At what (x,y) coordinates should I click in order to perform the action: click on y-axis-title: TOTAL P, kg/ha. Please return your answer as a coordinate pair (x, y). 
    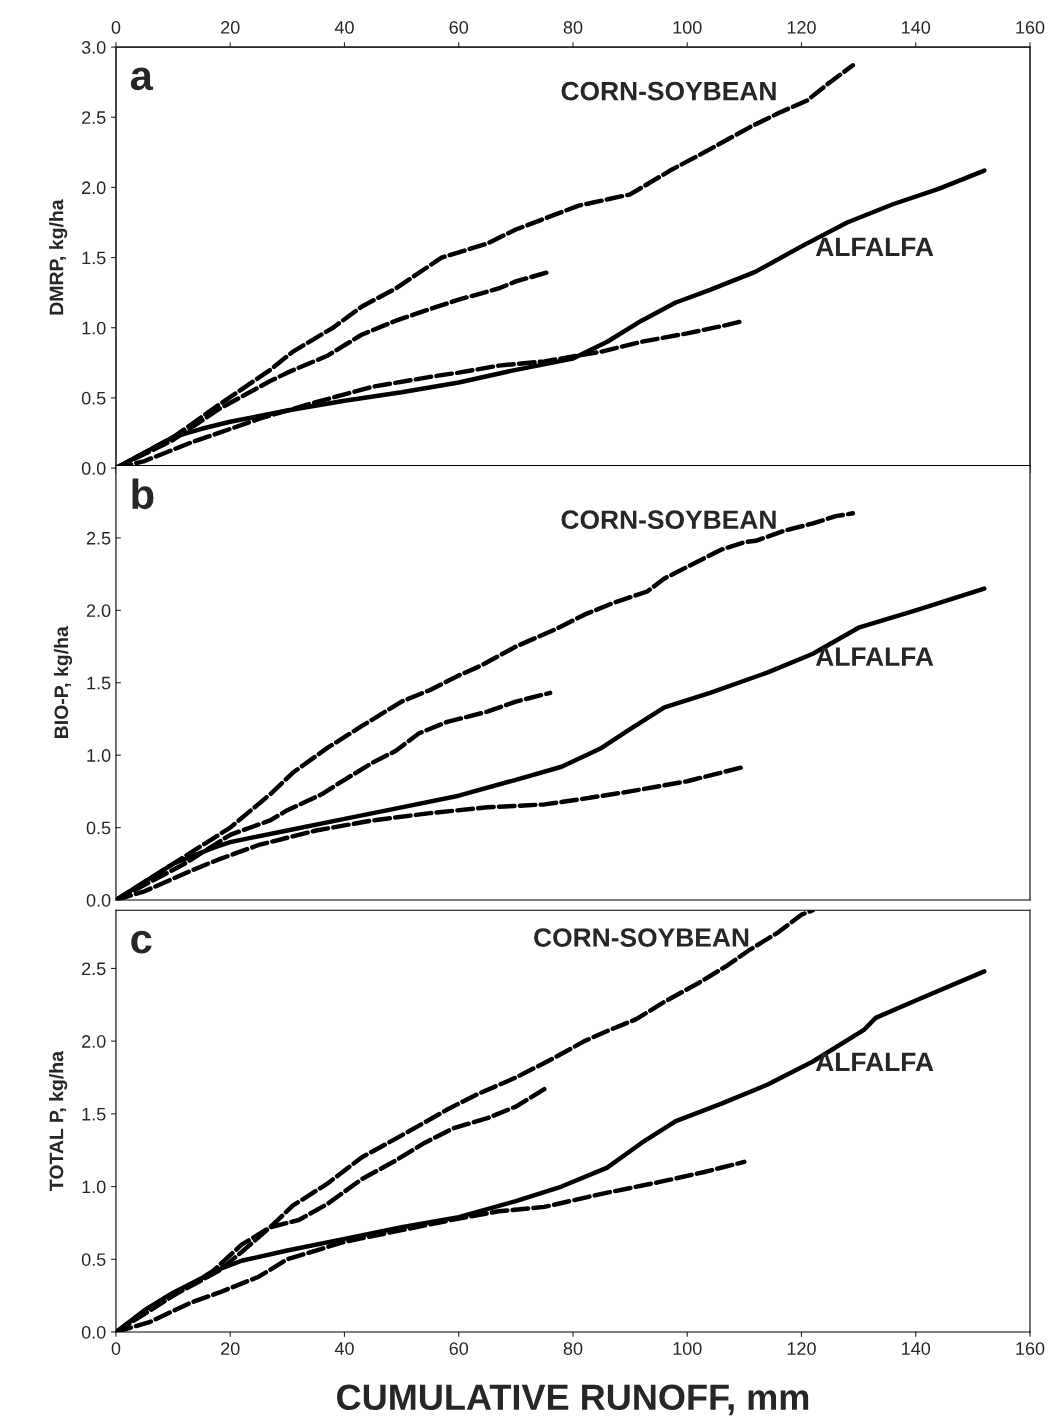
    Looking at the image, I should click on (58, 1120).